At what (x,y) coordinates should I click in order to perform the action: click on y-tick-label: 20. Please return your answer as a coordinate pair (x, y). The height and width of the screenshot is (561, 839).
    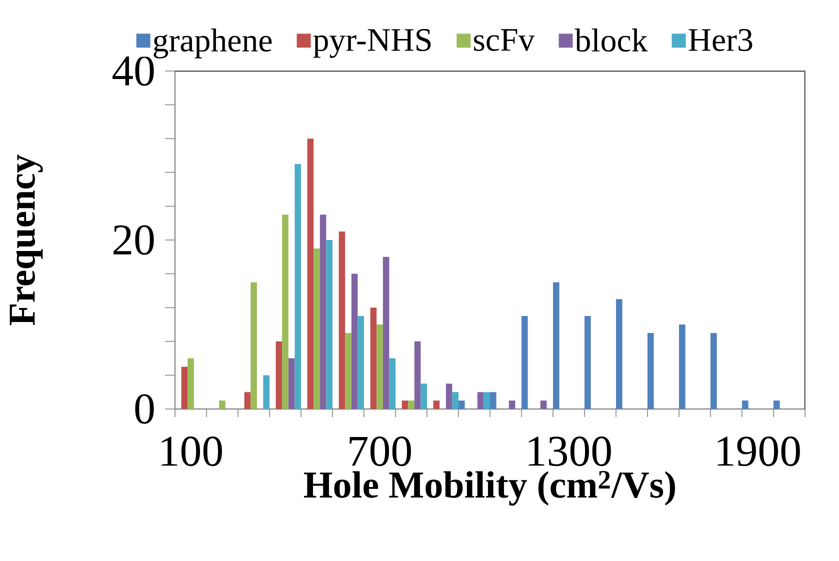
    Looking at the image, I should click on (134, 240).